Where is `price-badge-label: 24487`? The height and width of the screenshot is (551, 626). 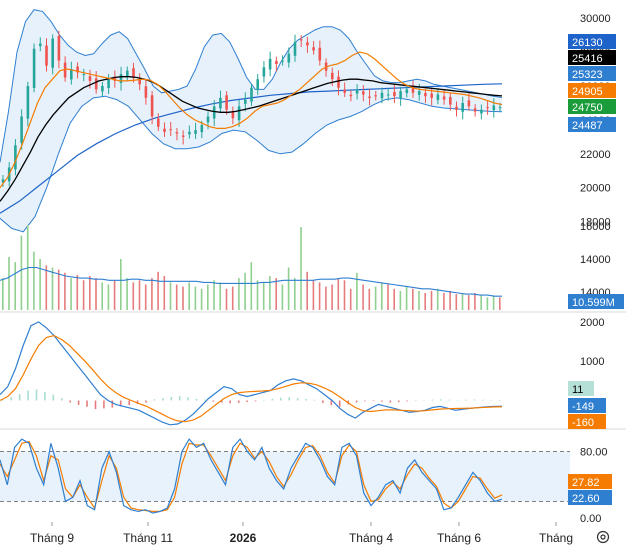 price-badge-label: 24487 is located at coordinates (587, 126).